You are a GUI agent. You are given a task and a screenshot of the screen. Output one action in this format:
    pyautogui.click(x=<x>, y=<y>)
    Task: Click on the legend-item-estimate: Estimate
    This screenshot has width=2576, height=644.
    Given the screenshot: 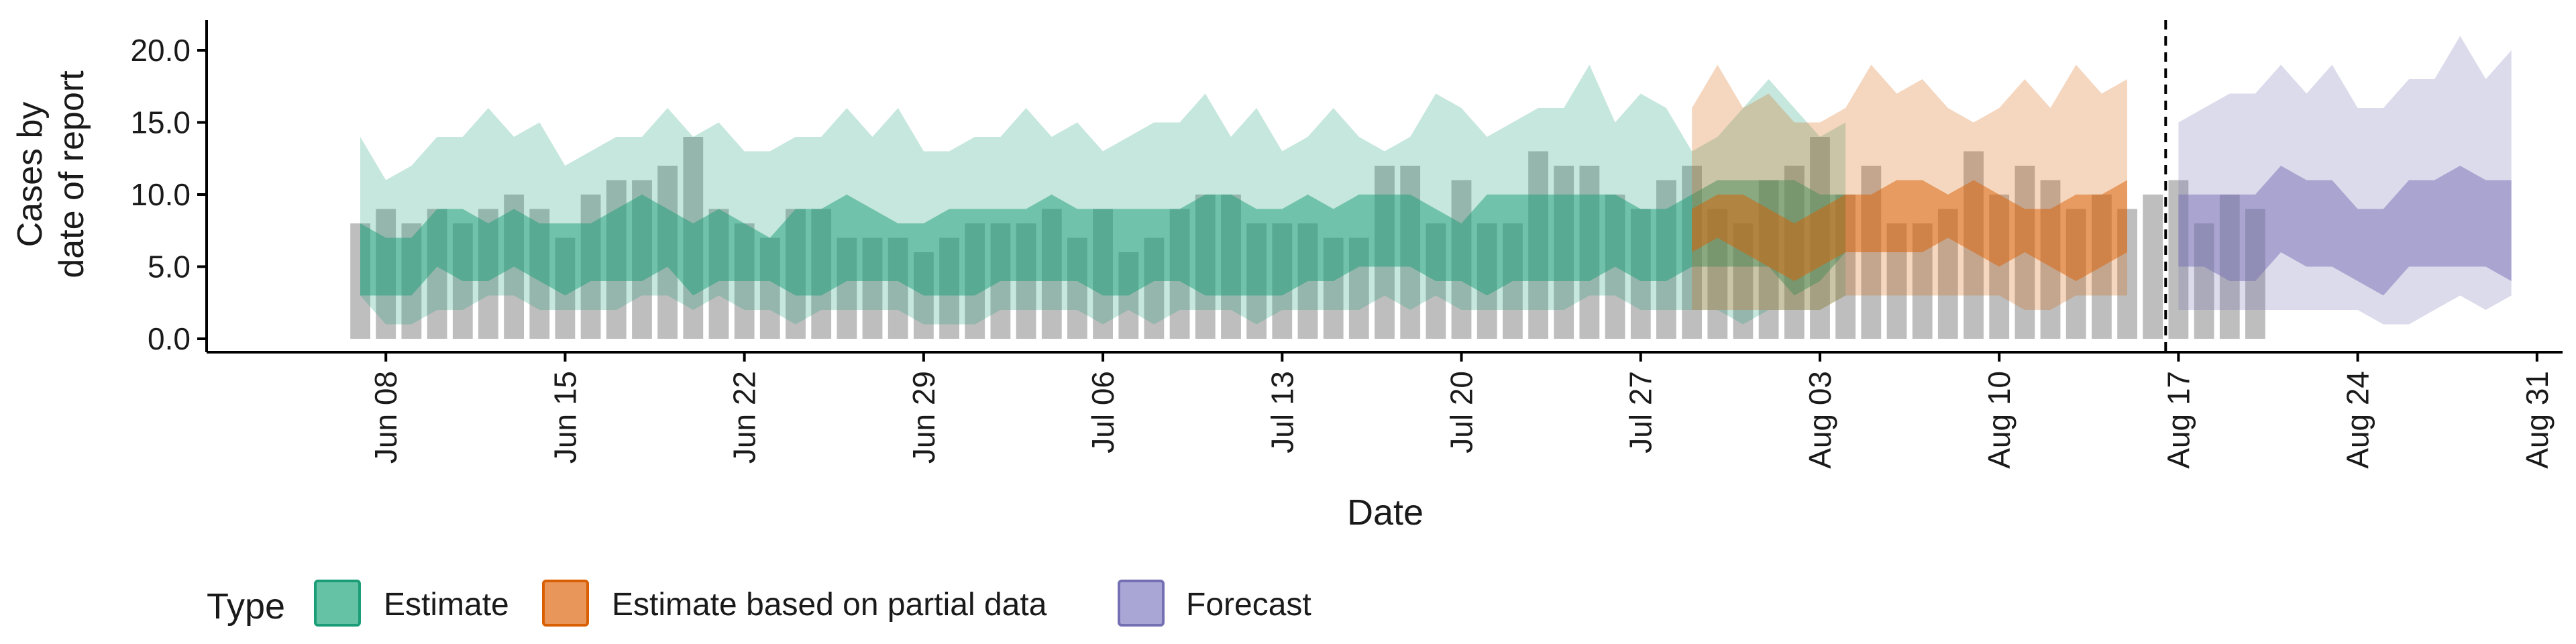 What is the action you would take?
    pyautogui.click(x=411, y=603)
    